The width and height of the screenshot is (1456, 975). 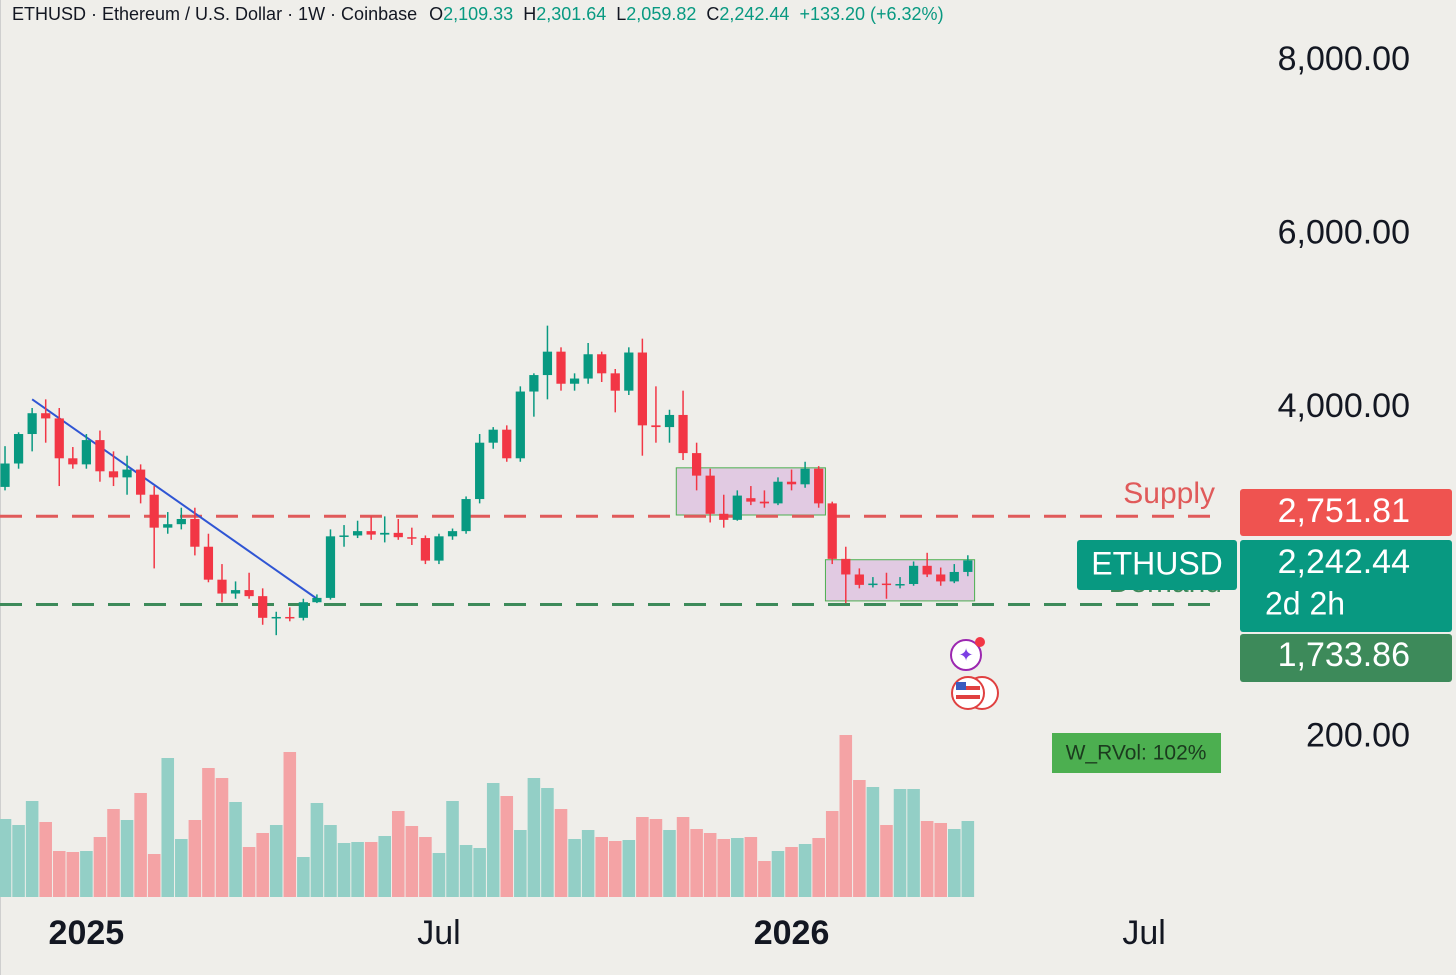 What do you see at coordinates (1344, 655) in the screenshot?
I see `demand-price-label: 1,733.86` at bounding box center [1344, 655].